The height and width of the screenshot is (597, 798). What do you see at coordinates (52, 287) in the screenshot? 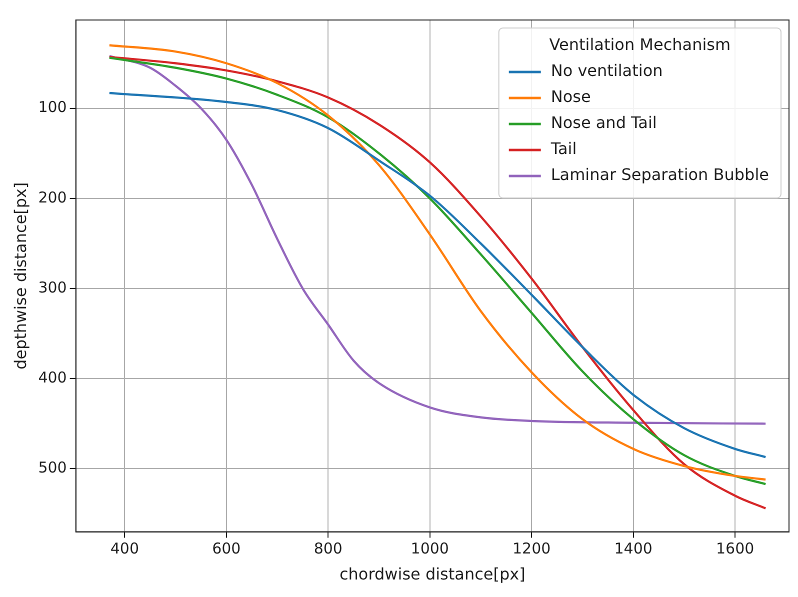
I see `y-tick-label: 300` at bounding box center [52, 287].